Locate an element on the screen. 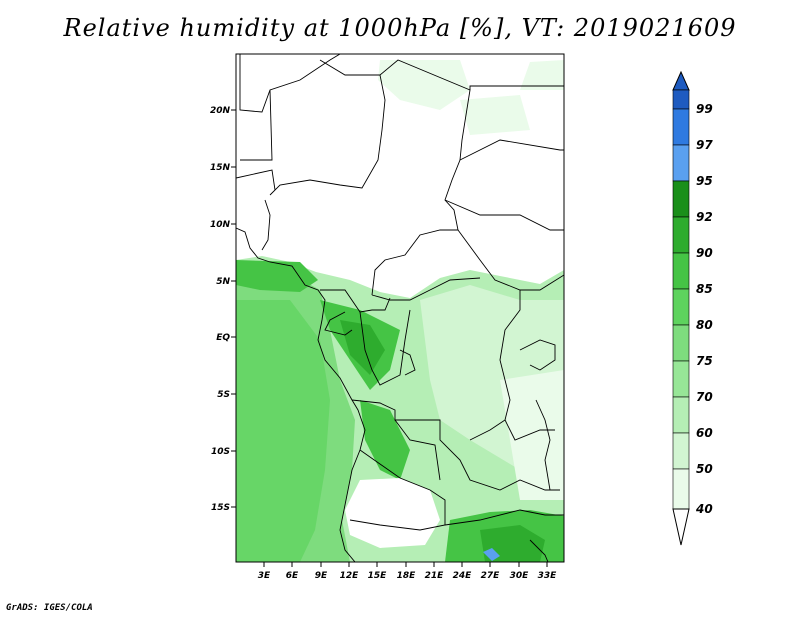  lon-label-3e: 3E is located at coordinates (264, 576).